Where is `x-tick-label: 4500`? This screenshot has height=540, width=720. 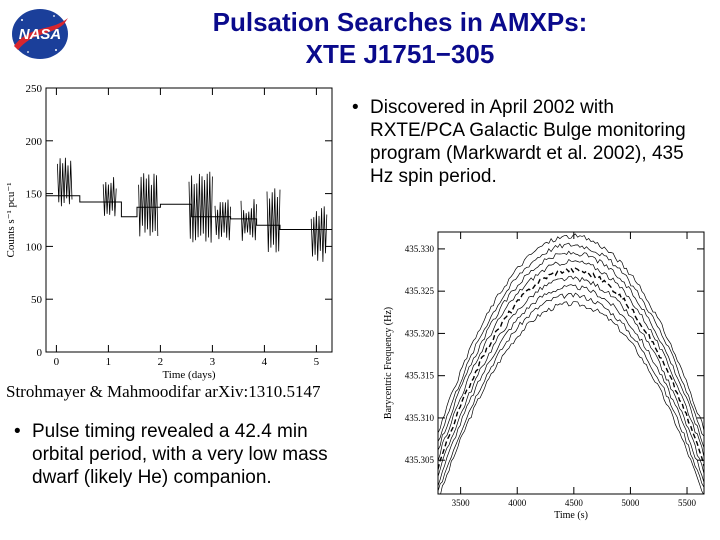
x-tick-label: 4500 is located at coordinates (574, 503).